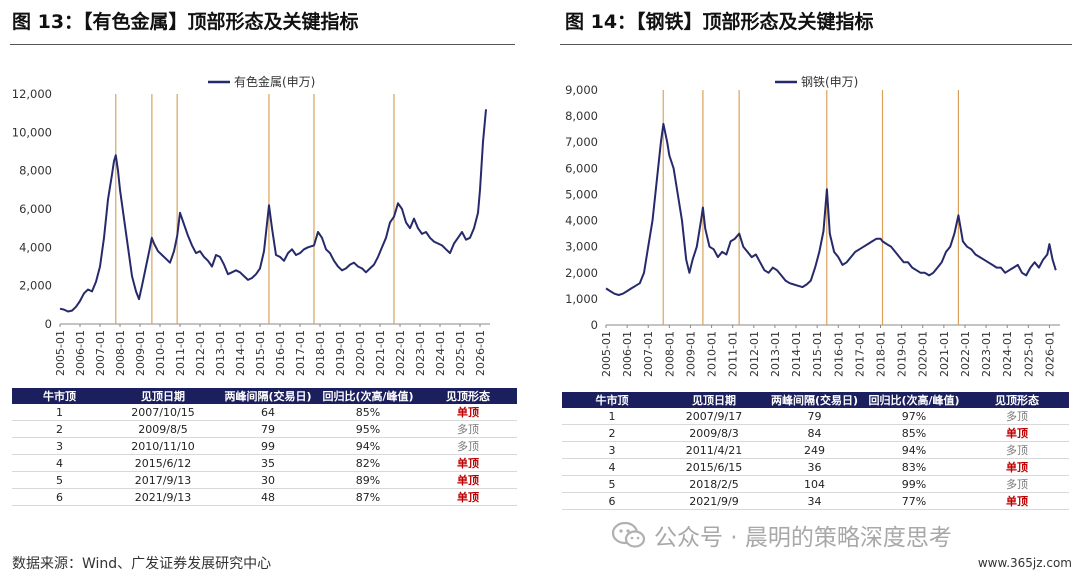 The width and height of the screenshot is (1080, 578). What do you see at coordinates (268, 446) in the screenshot?
I see `cell: 99` at bounding box center [268, 446].